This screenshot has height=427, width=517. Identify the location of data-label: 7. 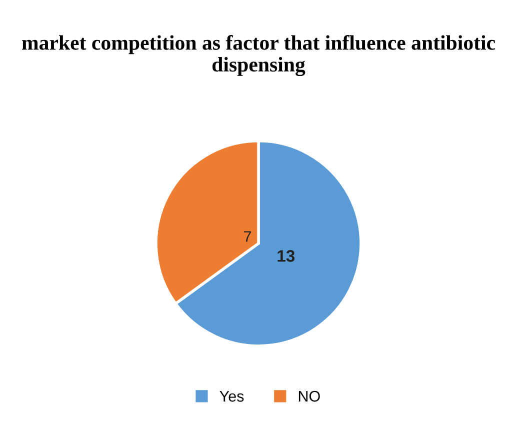
(248, 236).